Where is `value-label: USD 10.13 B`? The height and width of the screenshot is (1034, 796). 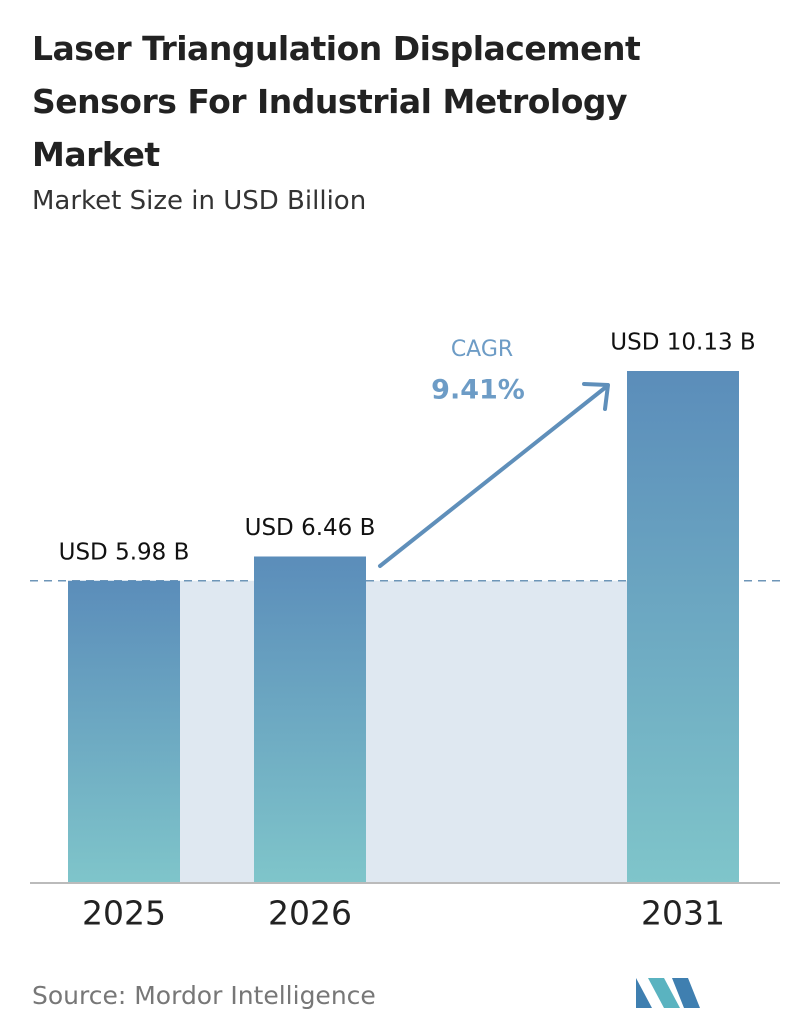 value-label: USD 10.13 B is located at coordinates (682, 343).